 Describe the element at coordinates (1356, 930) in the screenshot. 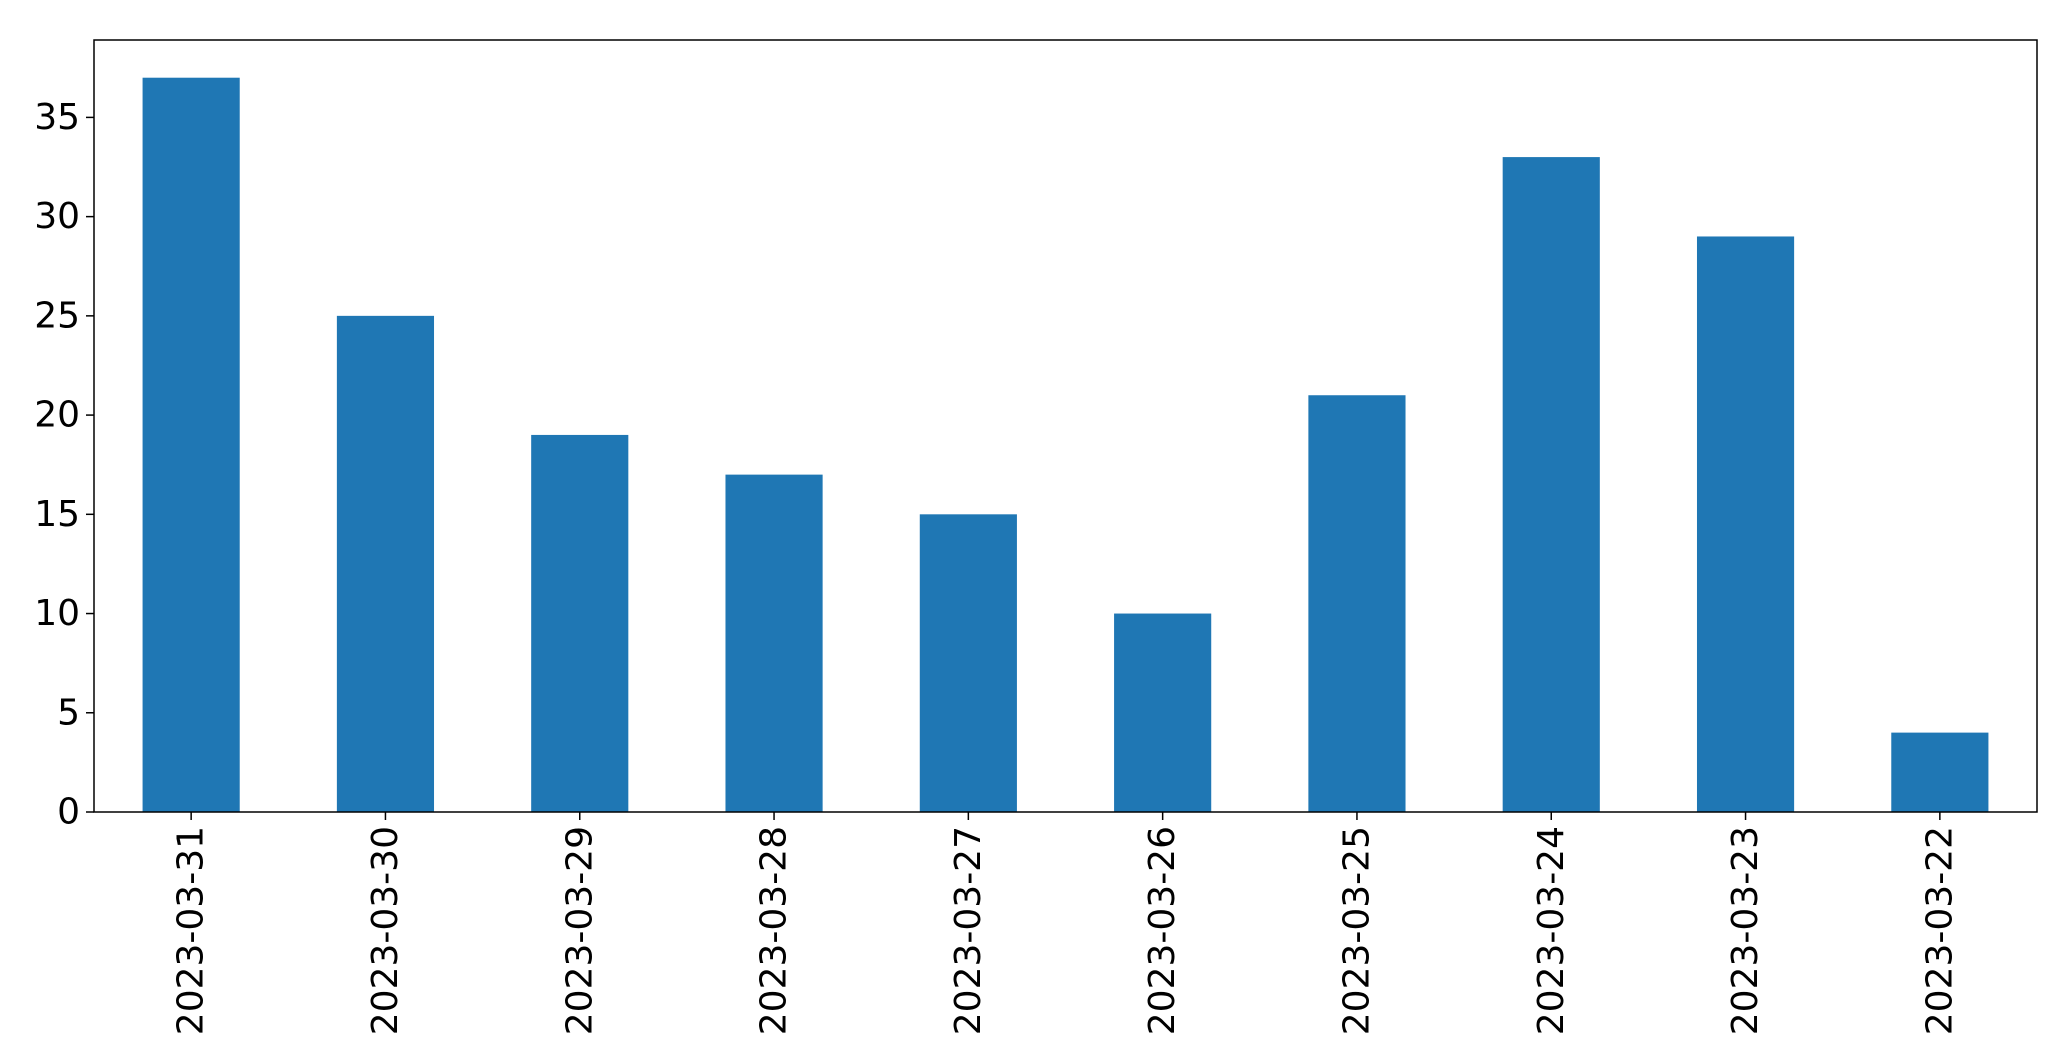

I see `x-tick-label-2023-03-25: 2023-03-25` at that location.